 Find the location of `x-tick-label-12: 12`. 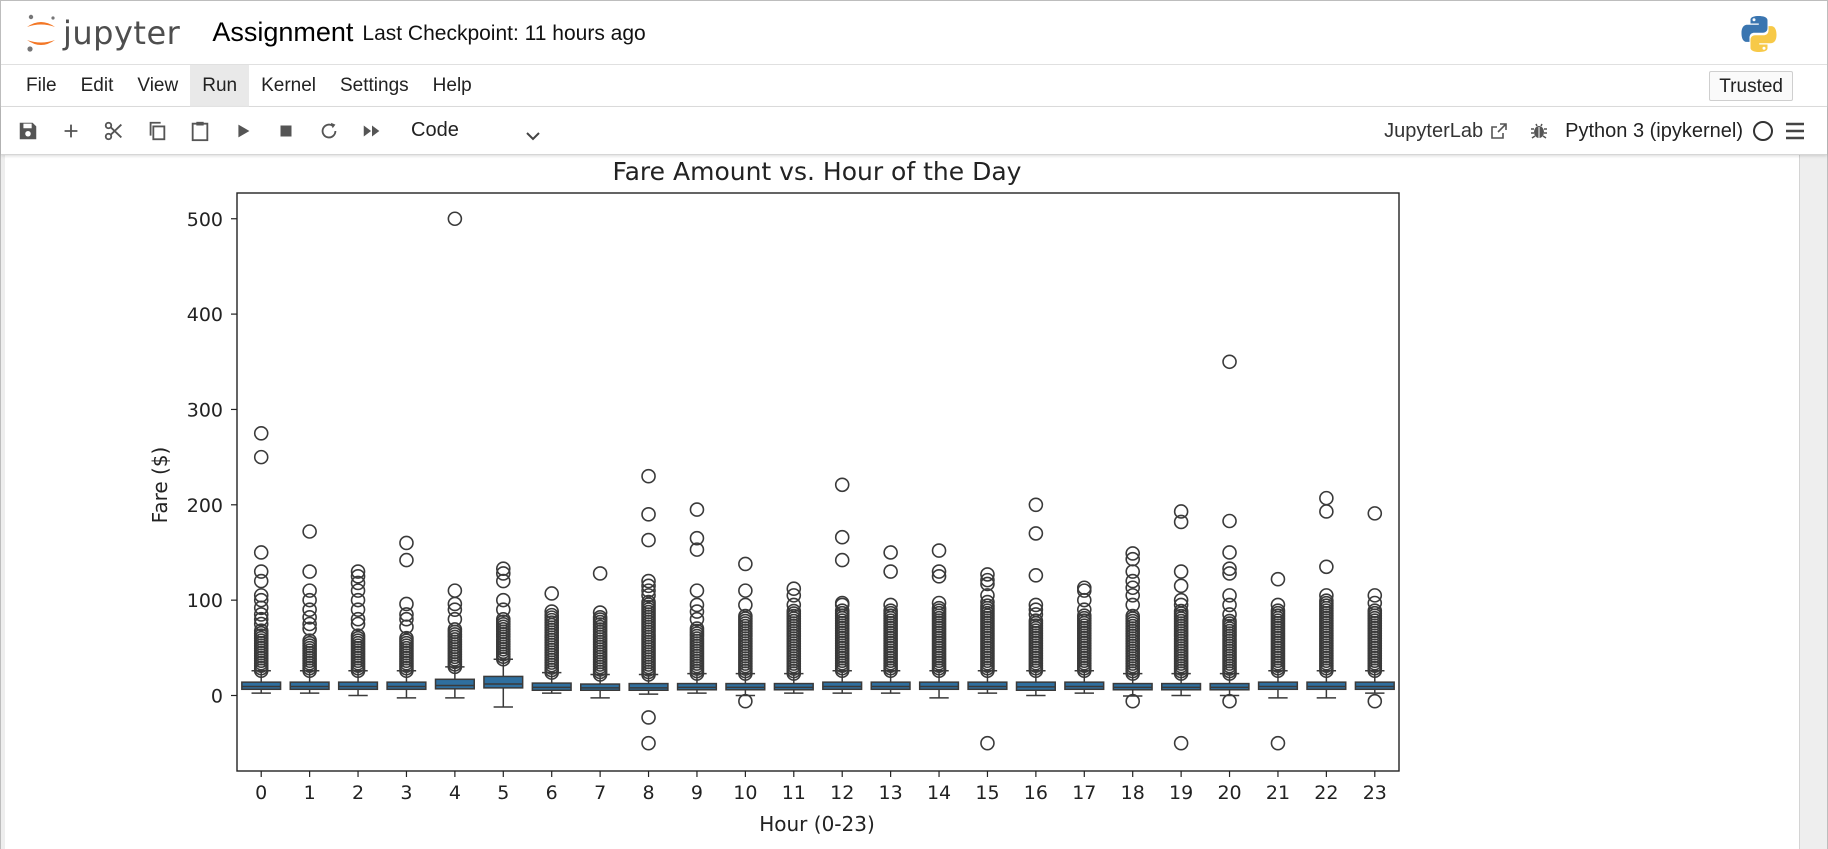

x-tick-label-12: 12 is located at coordinates (842, 793).